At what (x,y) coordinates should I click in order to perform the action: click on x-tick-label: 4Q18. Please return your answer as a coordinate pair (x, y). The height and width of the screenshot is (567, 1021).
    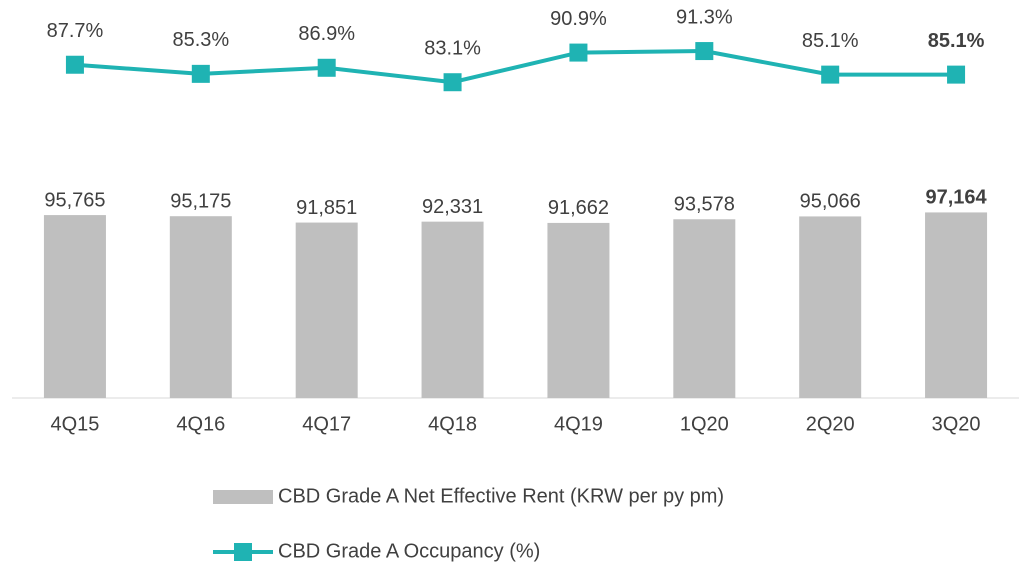
    Looking at the image, I should click on (452, 424).